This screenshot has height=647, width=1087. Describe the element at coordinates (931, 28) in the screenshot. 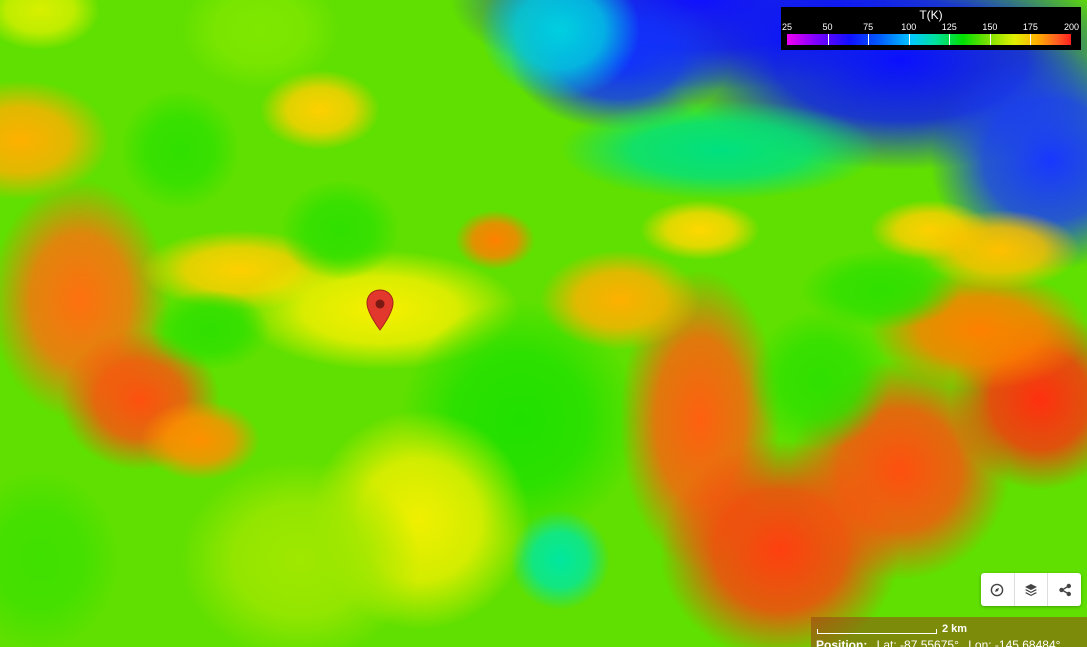

I see `temperature-legend: T(K) 25 50 75 100 125 150 175 200` at that location.